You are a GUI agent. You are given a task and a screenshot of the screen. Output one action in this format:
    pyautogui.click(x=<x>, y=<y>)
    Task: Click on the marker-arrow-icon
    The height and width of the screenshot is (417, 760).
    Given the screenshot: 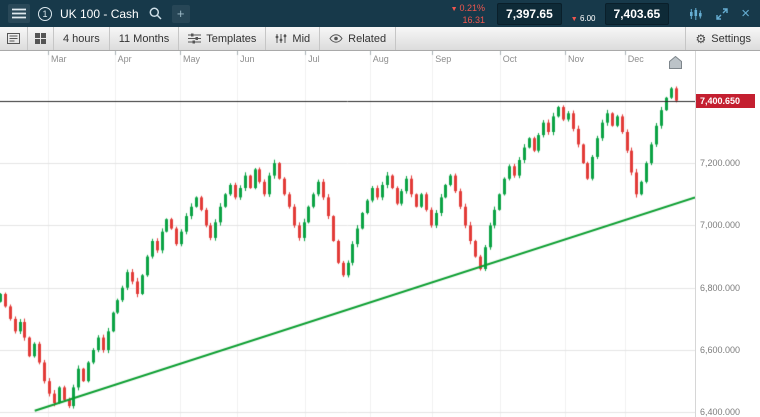 What is the action you would take?
    pyautogui.click(x=675, y=62)
    